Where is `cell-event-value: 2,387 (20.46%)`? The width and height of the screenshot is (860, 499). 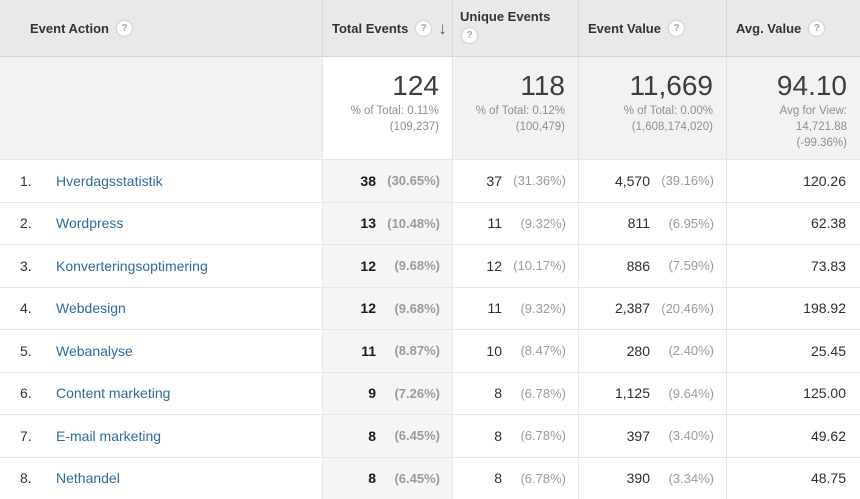
cell-event-value: 2,387 (20.46%) is located at coordinates (652, 308).